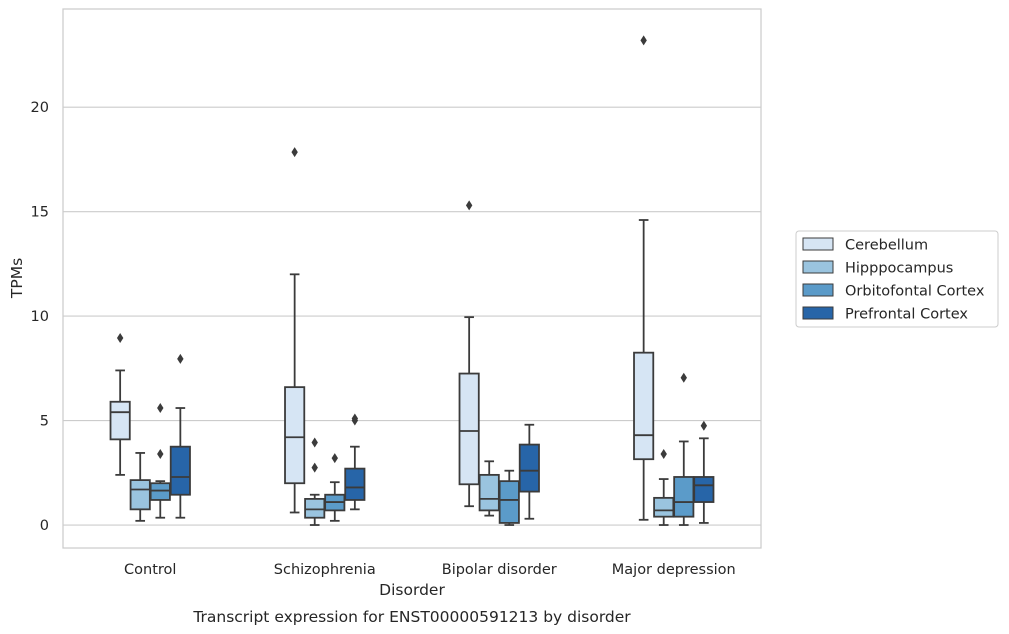  I want to click on y-tick-label: 15, so click(40, 213).